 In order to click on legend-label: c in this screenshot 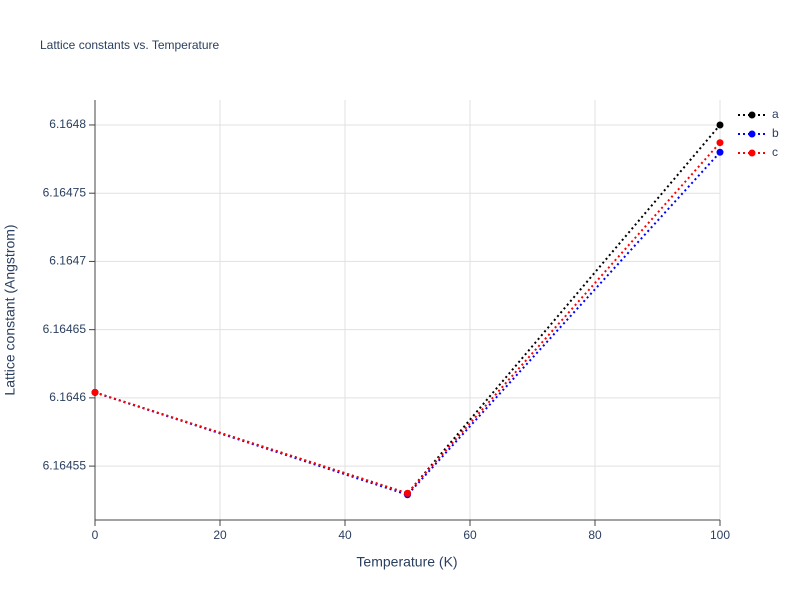, I will do `click(775, 152)`.